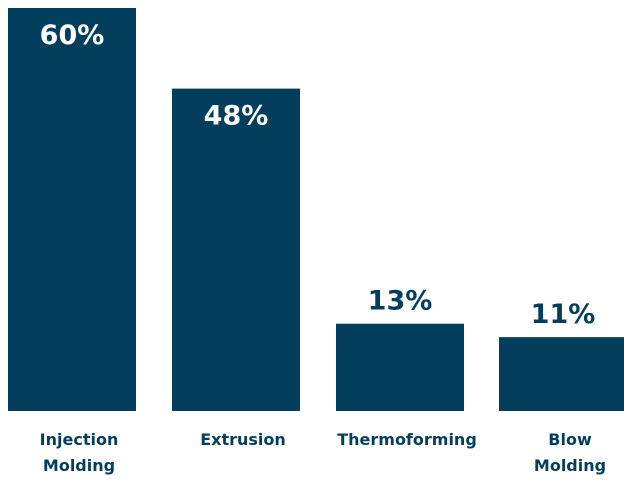 The height and width of the screenshot is (481, 624). I want to click on category-label: Thermoforming, so click(407, 439).